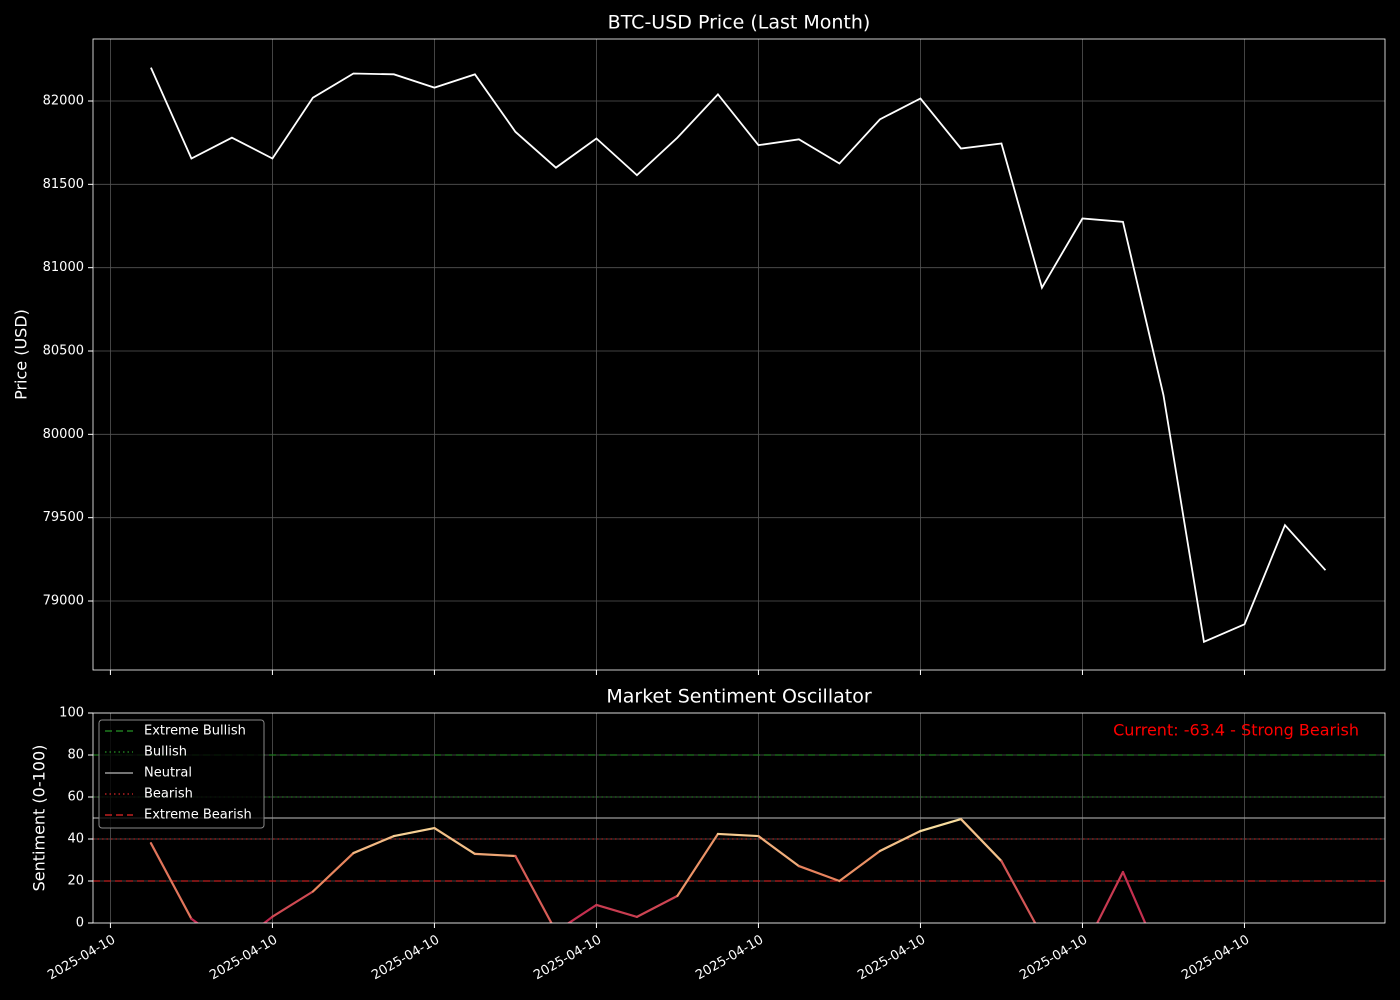 This screenshot has width=1400, height=1000. I want to click on y-tick-label: 80500, so click(63, 351).